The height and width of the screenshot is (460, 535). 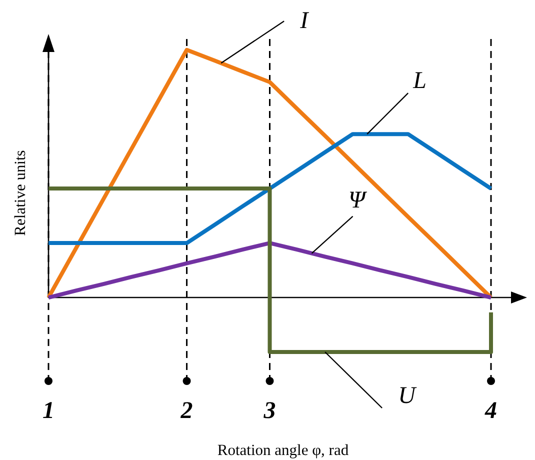 What do you see at coordinates (408, 395) in the screenshot?
I see `series-label: U` at bounding box center [408, 395].